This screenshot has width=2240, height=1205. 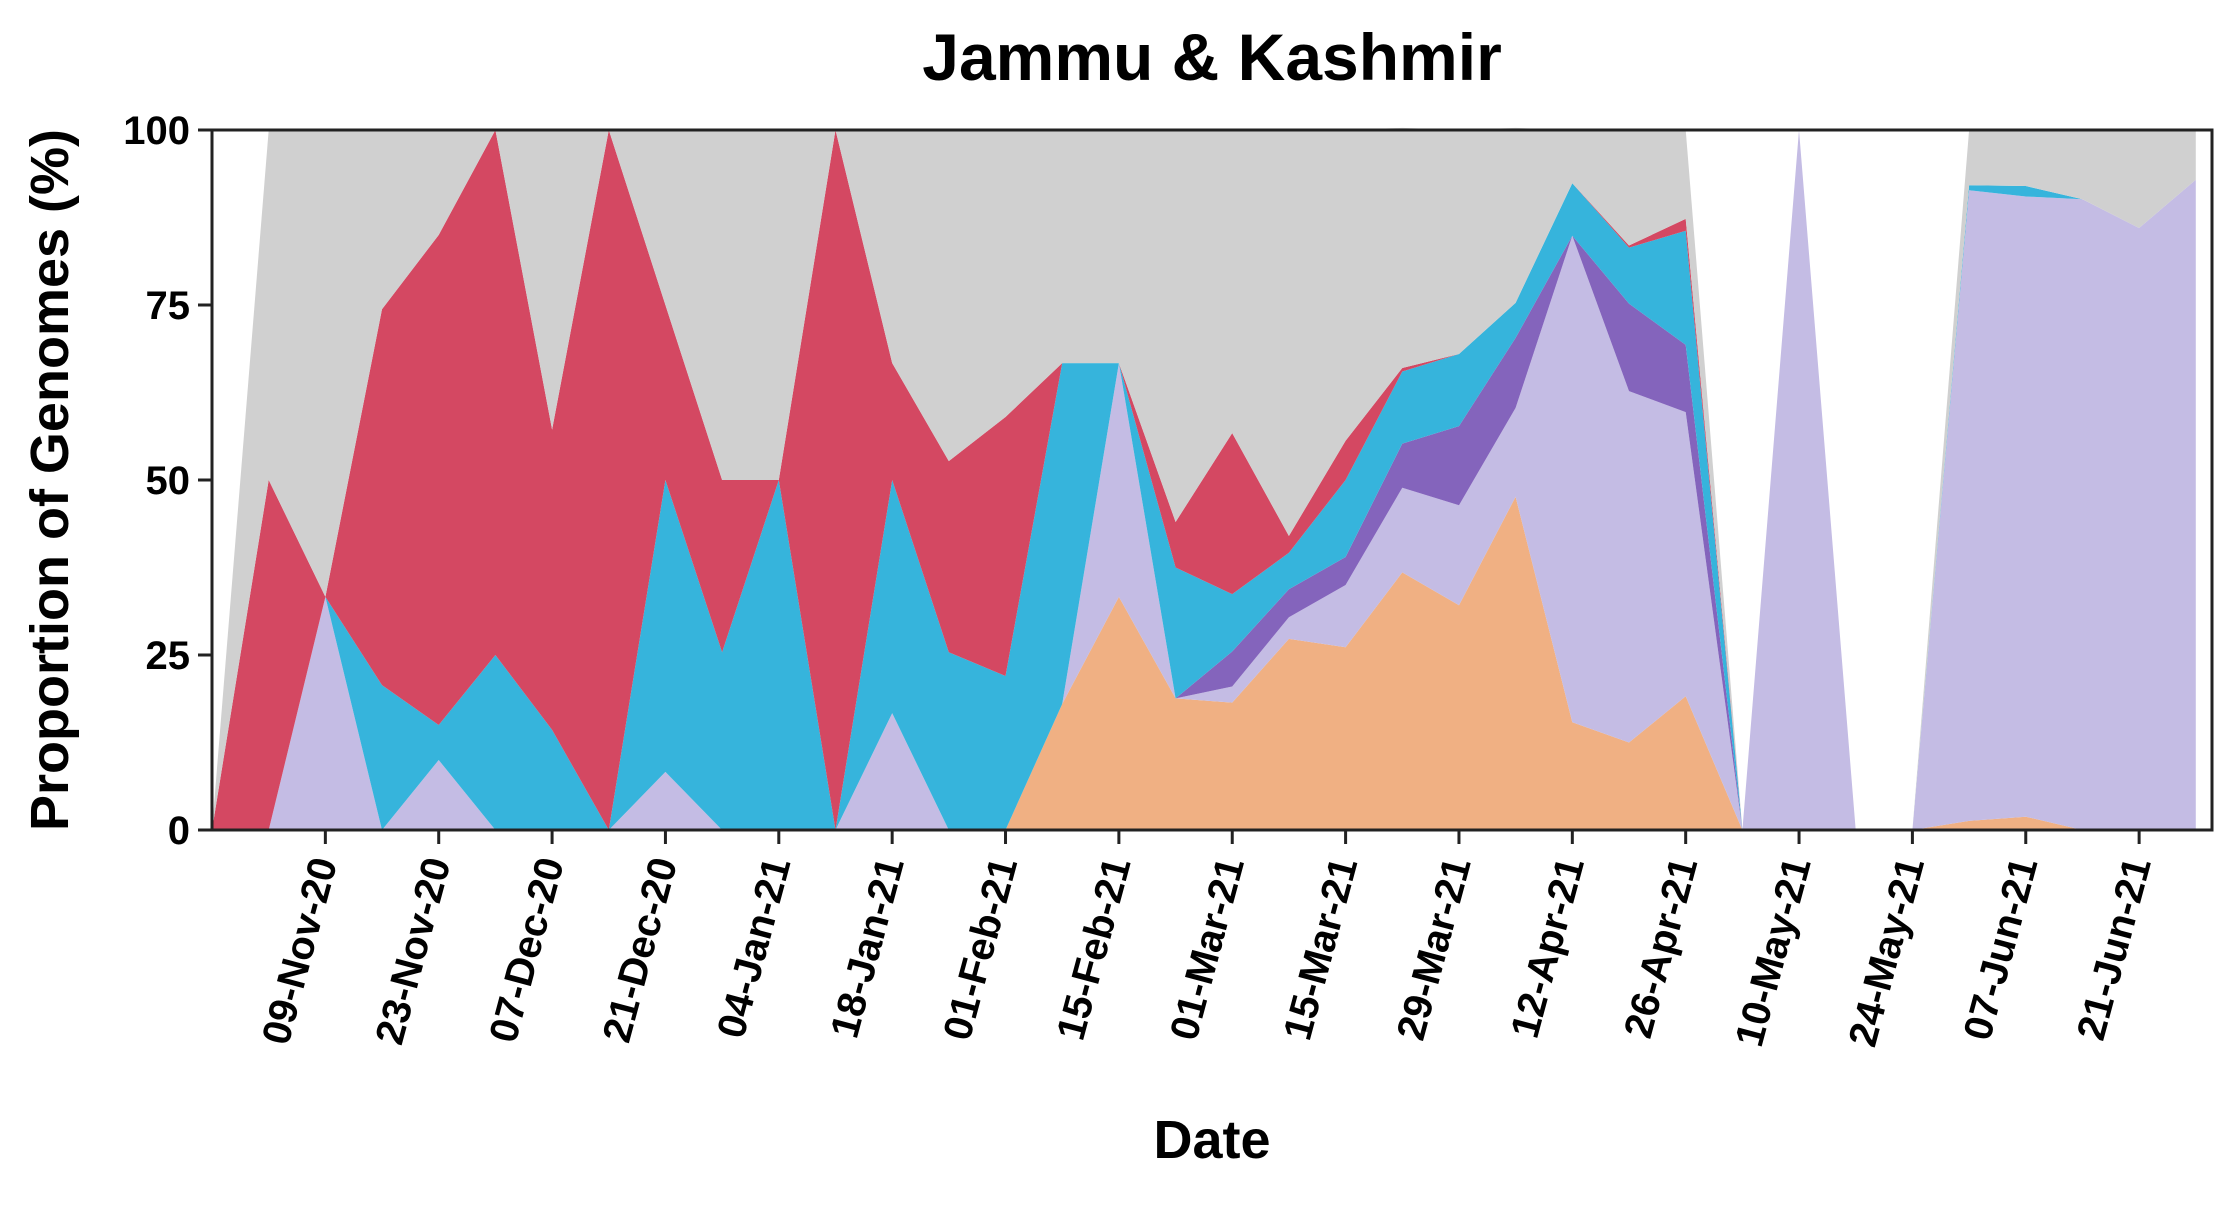 What do you see at coordinates (754, 948) in the screenshot?
I see `x-tick-label: 04-Jan-21` at bounding box center [754, 948].